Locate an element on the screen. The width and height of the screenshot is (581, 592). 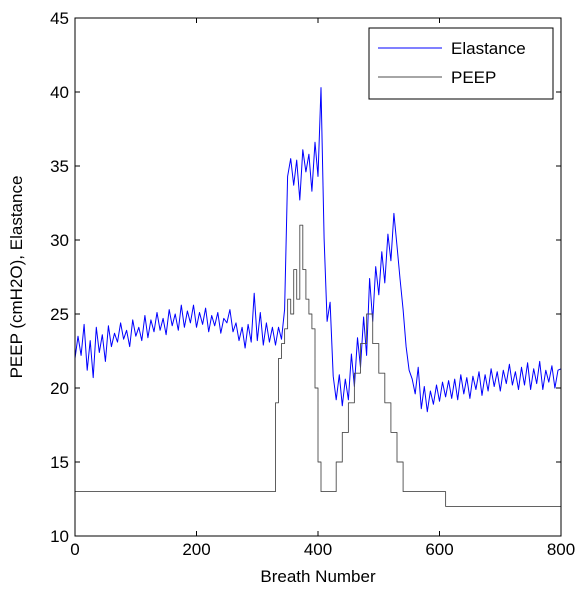
legend: Elastance PEEP is located at coordinates (461, 63).